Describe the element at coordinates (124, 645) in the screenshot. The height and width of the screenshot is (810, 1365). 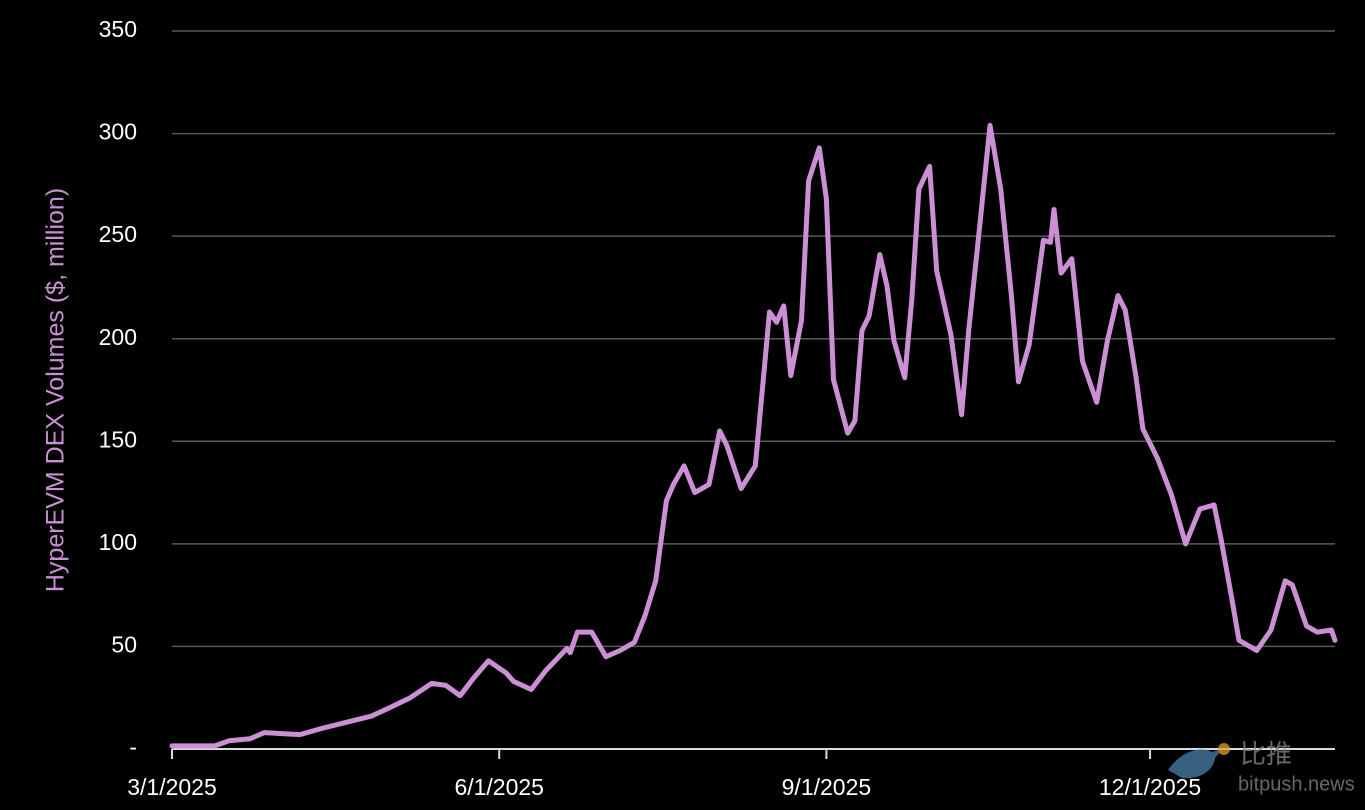
I see `y-tick-label: 50` at that location.